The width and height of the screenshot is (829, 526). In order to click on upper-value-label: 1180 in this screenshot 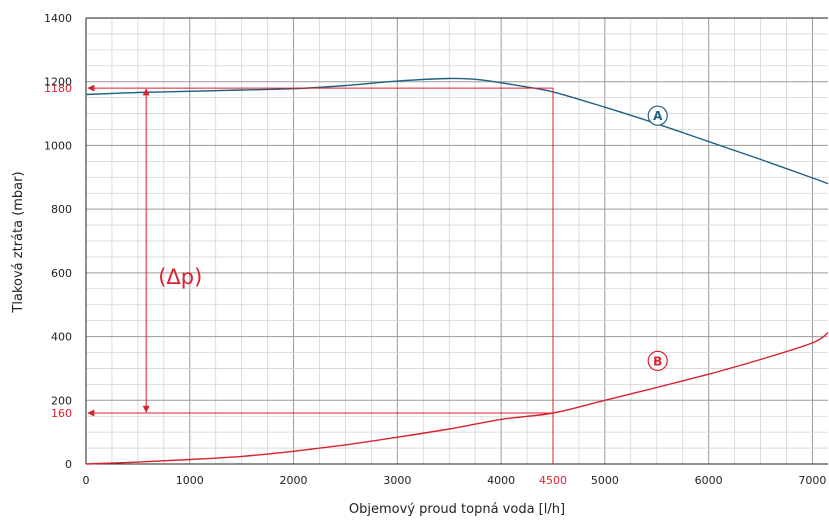, I will do `click(58, 88)`.